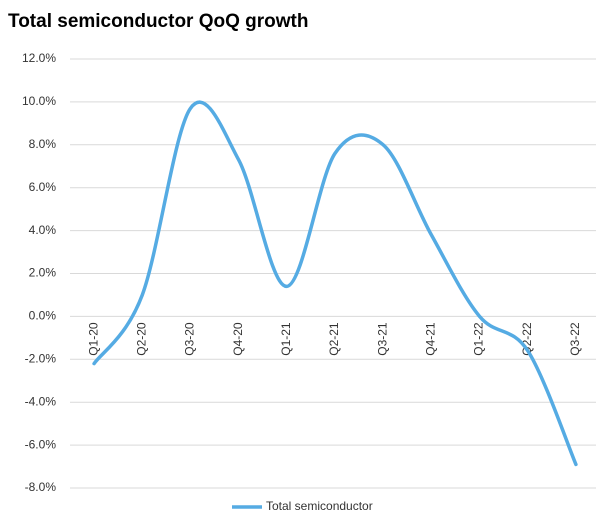 This screenshot has height=521, width=600. Describe the element at coordinates (41, 358) in the screenshot. I see `y-tick-label: -2.0%` at that location.